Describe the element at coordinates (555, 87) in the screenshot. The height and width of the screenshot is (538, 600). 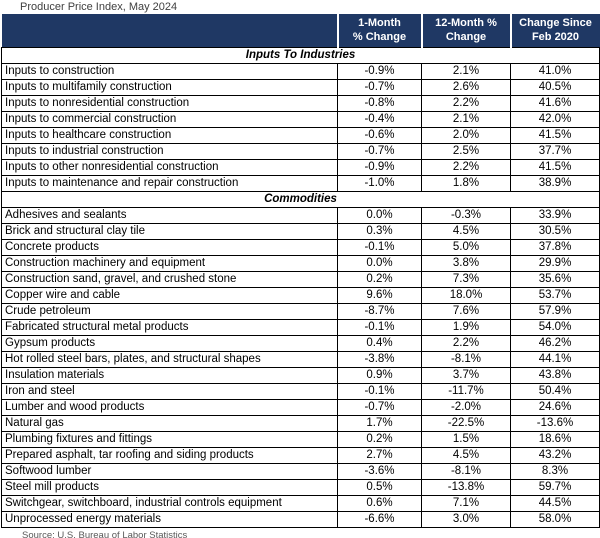
I see `row-value: 40.5%` at that location.